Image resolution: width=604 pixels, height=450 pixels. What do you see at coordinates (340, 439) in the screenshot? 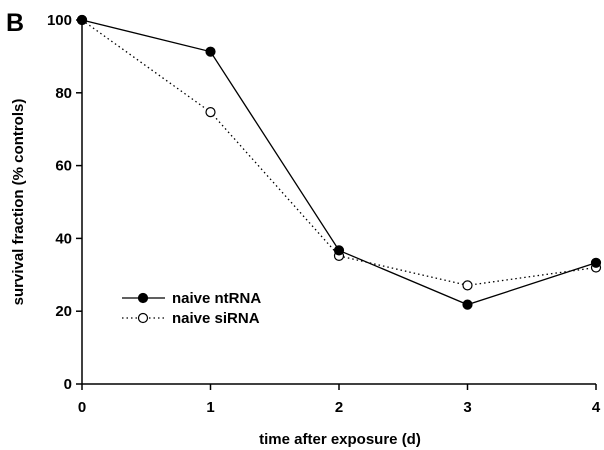
I see `x-axis-label: time after exposure (d)` at bounding box center [340, 439].